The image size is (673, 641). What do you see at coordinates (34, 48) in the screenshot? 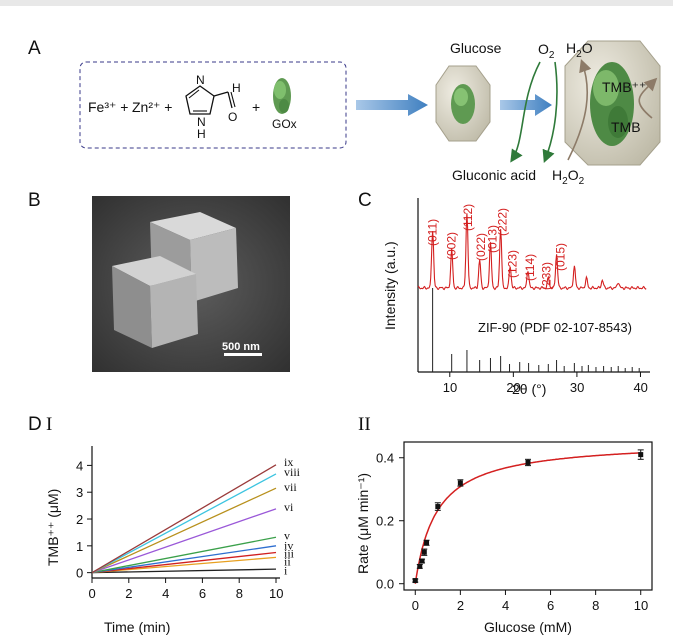
I see `panel-a-label: A` at bounding box center [34, 48].